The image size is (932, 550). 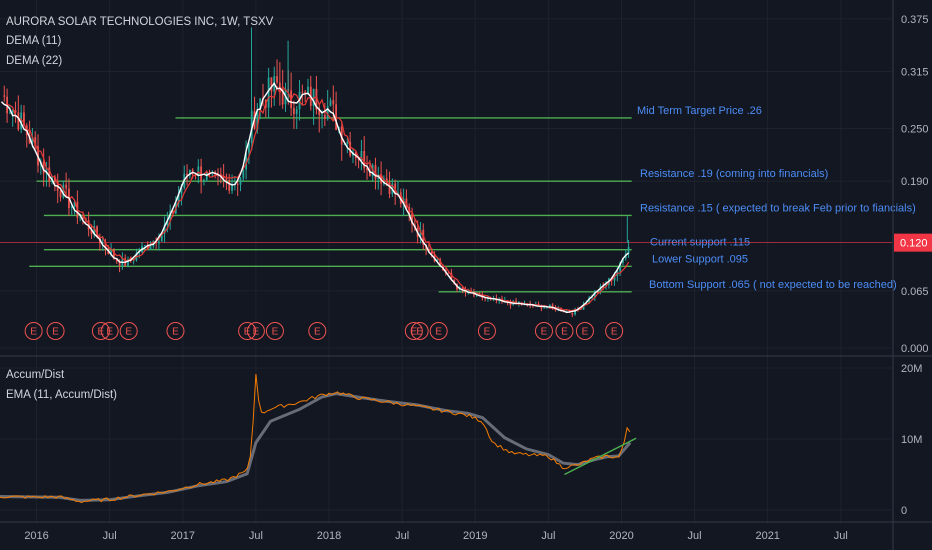 What do you see at coordinates (61, 395) in the screenshot?
I see `legend-accum-ema: EMA (11, Accum/Dist)` at bounding box center [61, 395].